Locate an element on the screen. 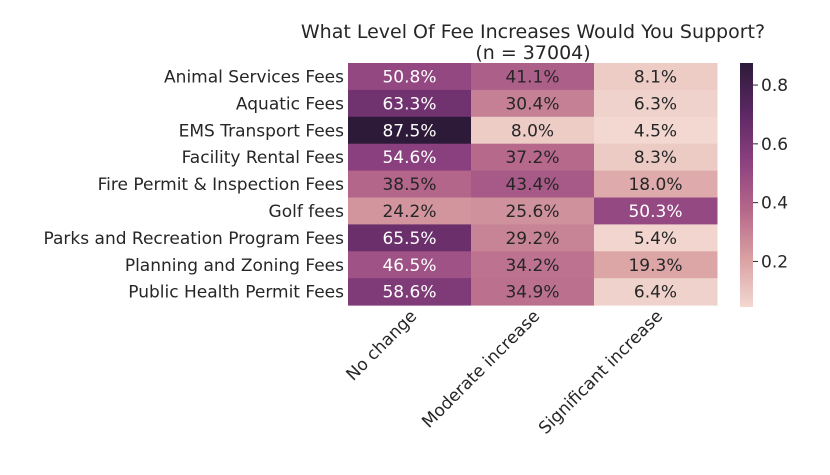 This screenshot has width=830, height=475. colorbar-ticks: 0.2 0.4 0.6 0.8 is located at coordinates (770, 174).